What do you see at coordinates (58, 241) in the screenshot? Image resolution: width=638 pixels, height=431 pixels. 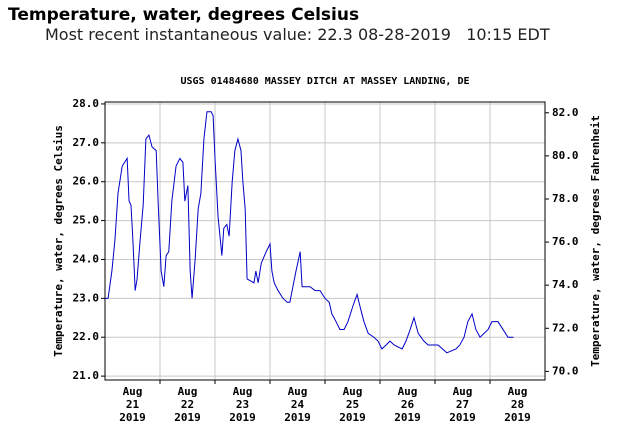 I see `y-axis-label: Temperature, water, degrees Celsius` at bounding box center [58, 241].